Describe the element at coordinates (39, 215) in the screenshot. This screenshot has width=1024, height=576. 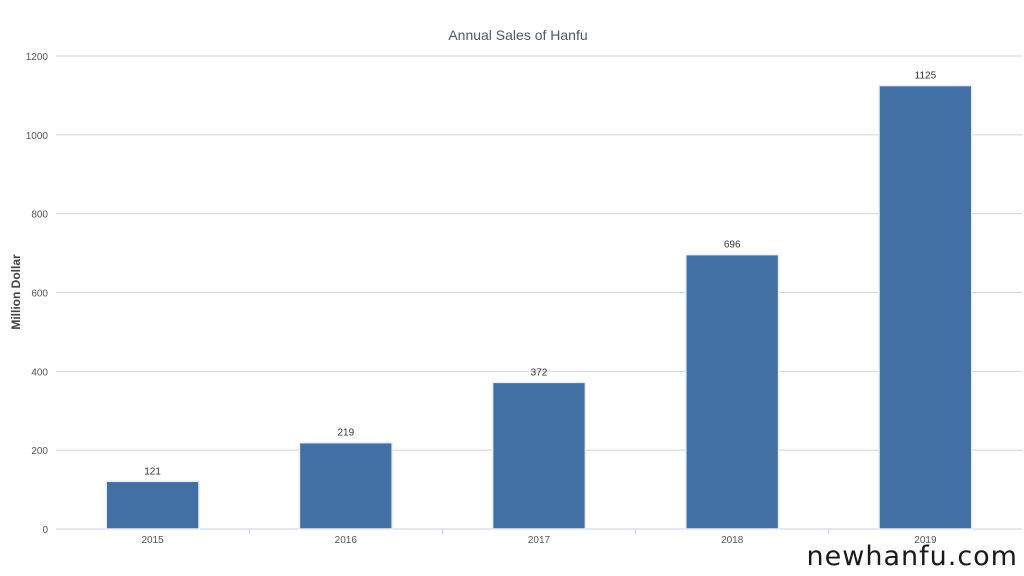
I see `y-tick-label: 800` at that location.